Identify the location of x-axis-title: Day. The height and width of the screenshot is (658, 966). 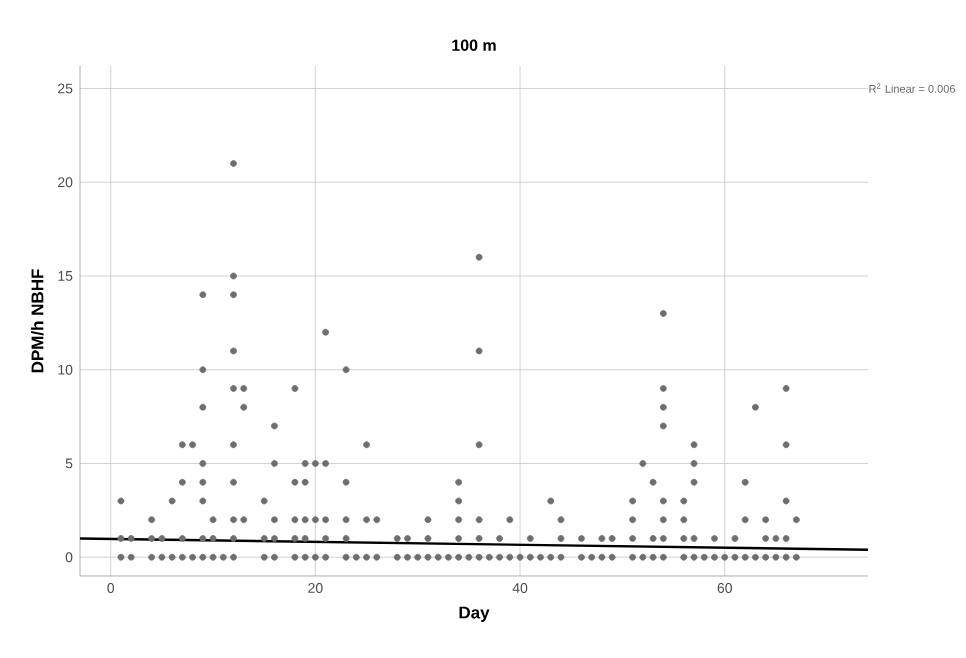
(474, 614).